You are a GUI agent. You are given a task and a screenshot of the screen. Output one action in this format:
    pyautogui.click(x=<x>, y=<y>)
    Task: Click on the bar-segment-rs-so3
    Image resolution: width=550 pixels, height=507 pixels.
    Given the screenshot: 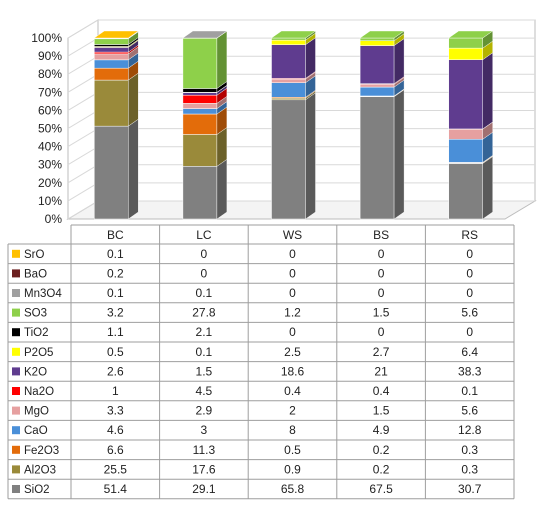 What is the action you would take?
    pyautogui.click(x=465, y=43)
    